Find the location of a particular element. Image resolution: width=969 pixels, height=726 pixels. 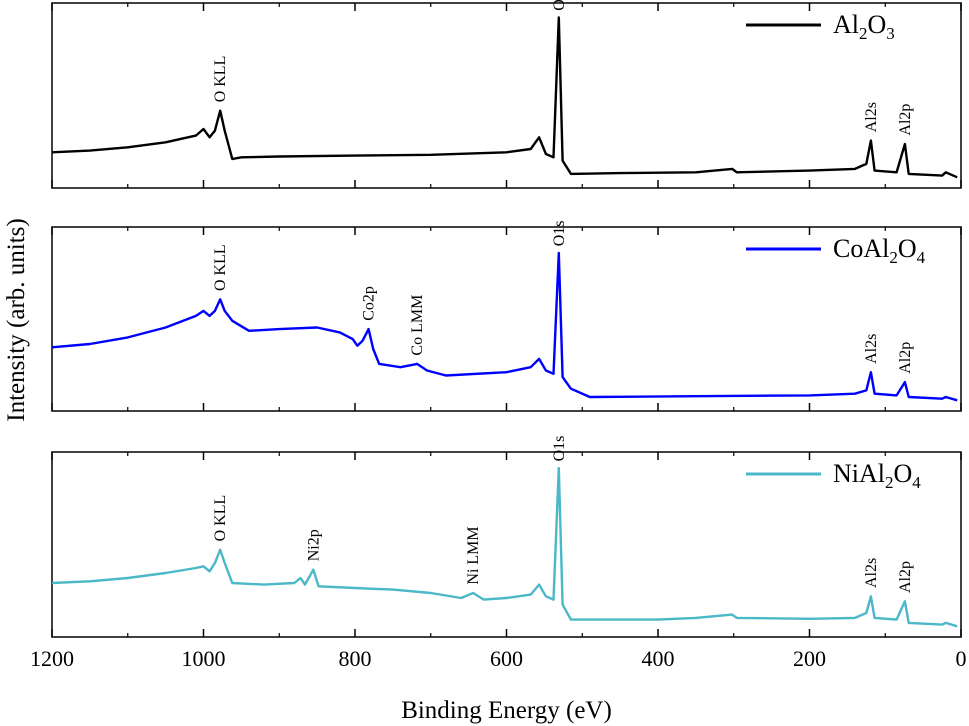

peak-label: Ni LMM is located at coordinates (473, 555).